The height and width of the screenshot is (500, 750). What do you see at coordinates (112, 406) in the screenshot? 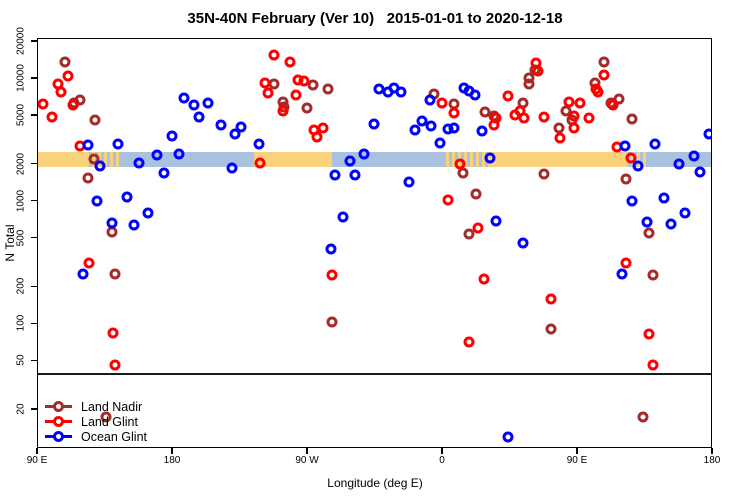
I see `legend-label: Land Nadir` at bounding box center [112, 406].